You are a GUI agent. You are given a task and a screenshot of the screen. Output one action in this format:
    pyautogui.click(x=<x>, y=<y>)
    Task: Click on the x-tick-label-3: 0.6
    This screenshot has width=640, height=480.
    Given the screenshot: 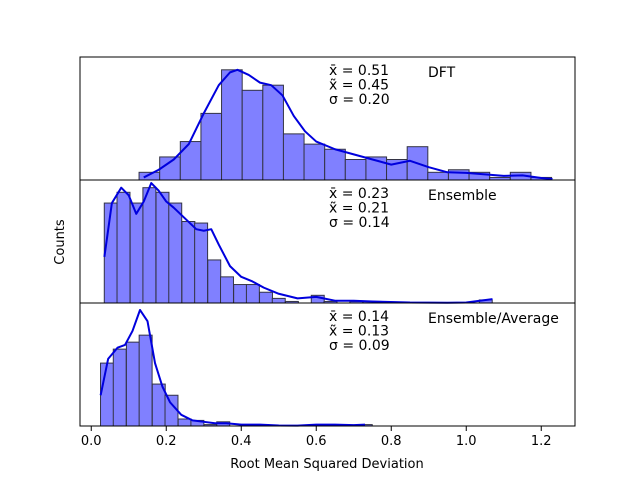 What is the action you would take?
    pyautogui.click(x=316, y=441)
    